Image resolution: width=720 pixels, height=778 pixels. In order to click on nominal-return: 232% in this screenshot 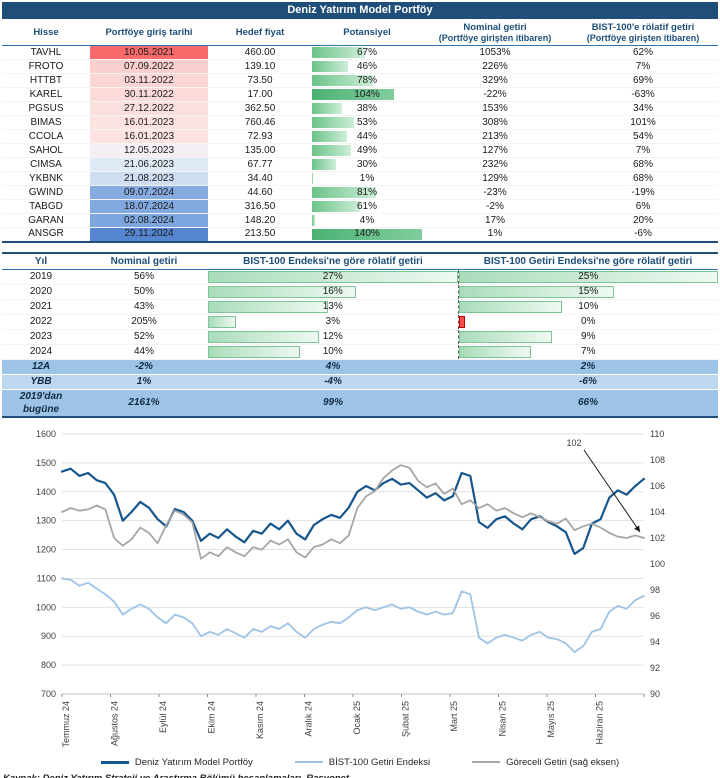, I will do `click(495, 164)`.